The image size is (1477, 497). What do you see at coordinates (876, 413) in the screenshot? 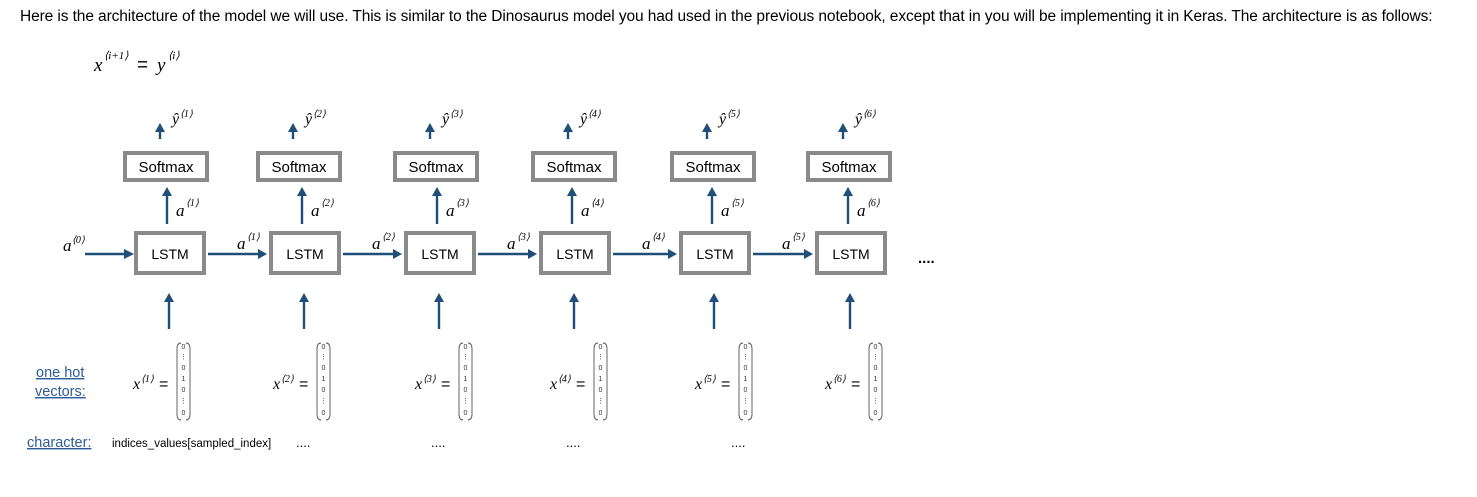
I see `vector-6-entry-7: 0` at bounding box center [876, 413].